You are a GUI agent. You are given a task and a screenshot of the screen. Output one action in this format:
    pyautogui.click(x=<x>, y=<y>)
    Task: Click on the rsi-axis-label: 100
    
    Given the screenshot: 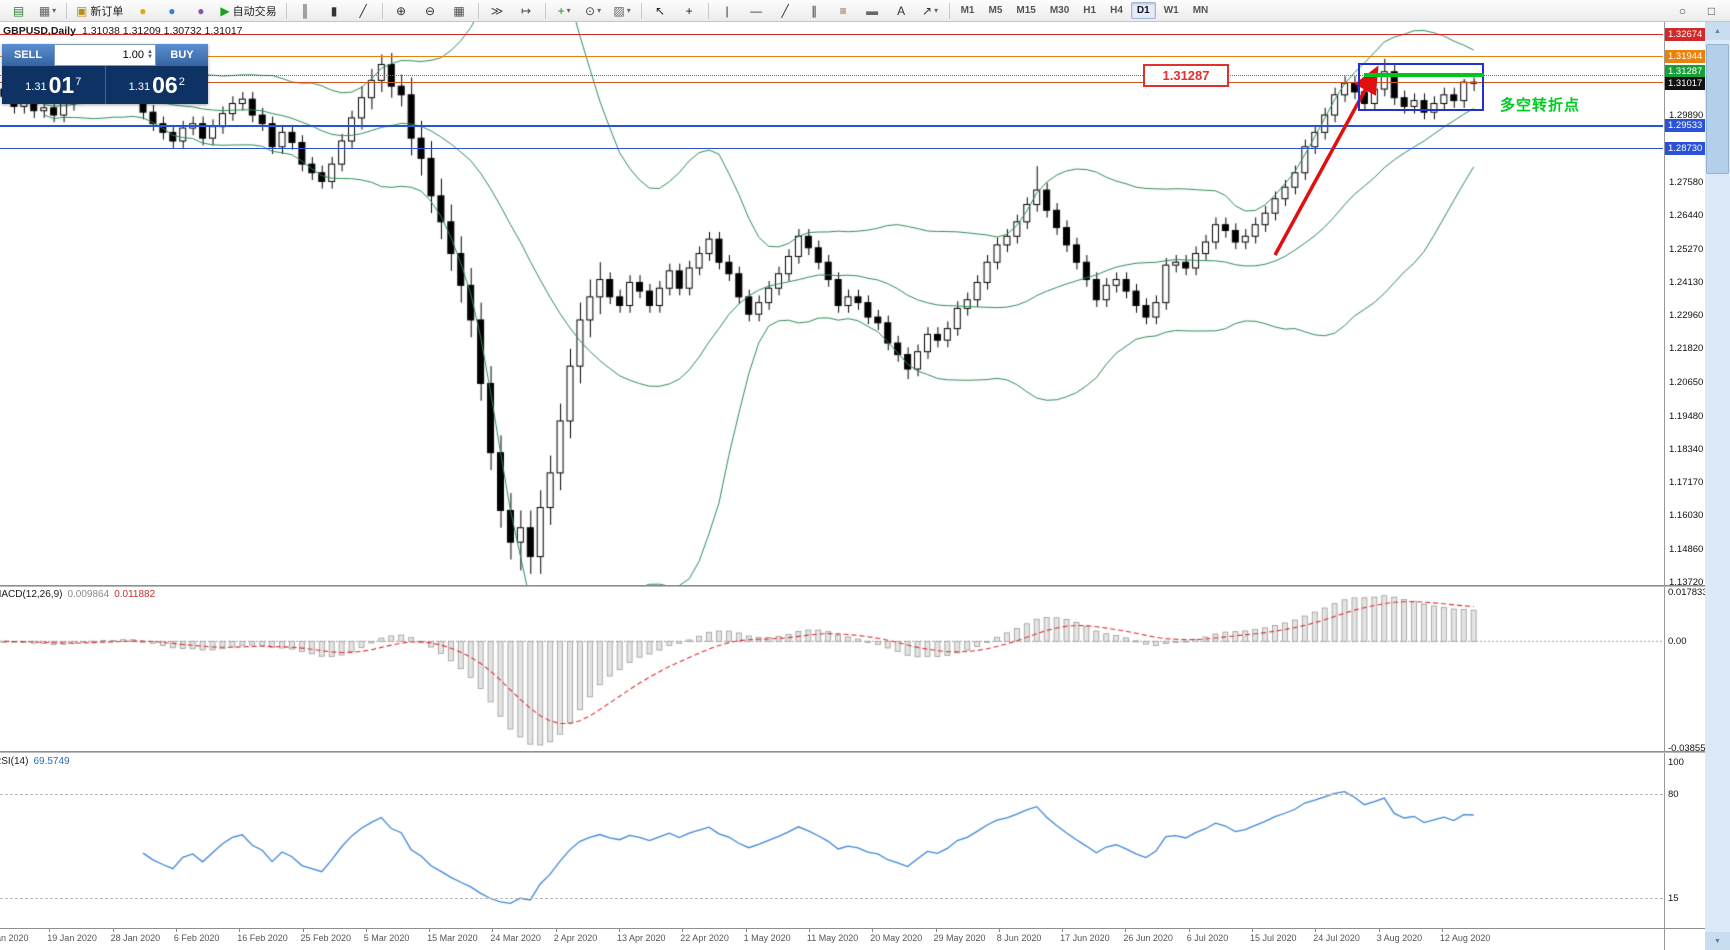 What is the action you would take?
    pyautogui.click(x=1676, y=762)
    